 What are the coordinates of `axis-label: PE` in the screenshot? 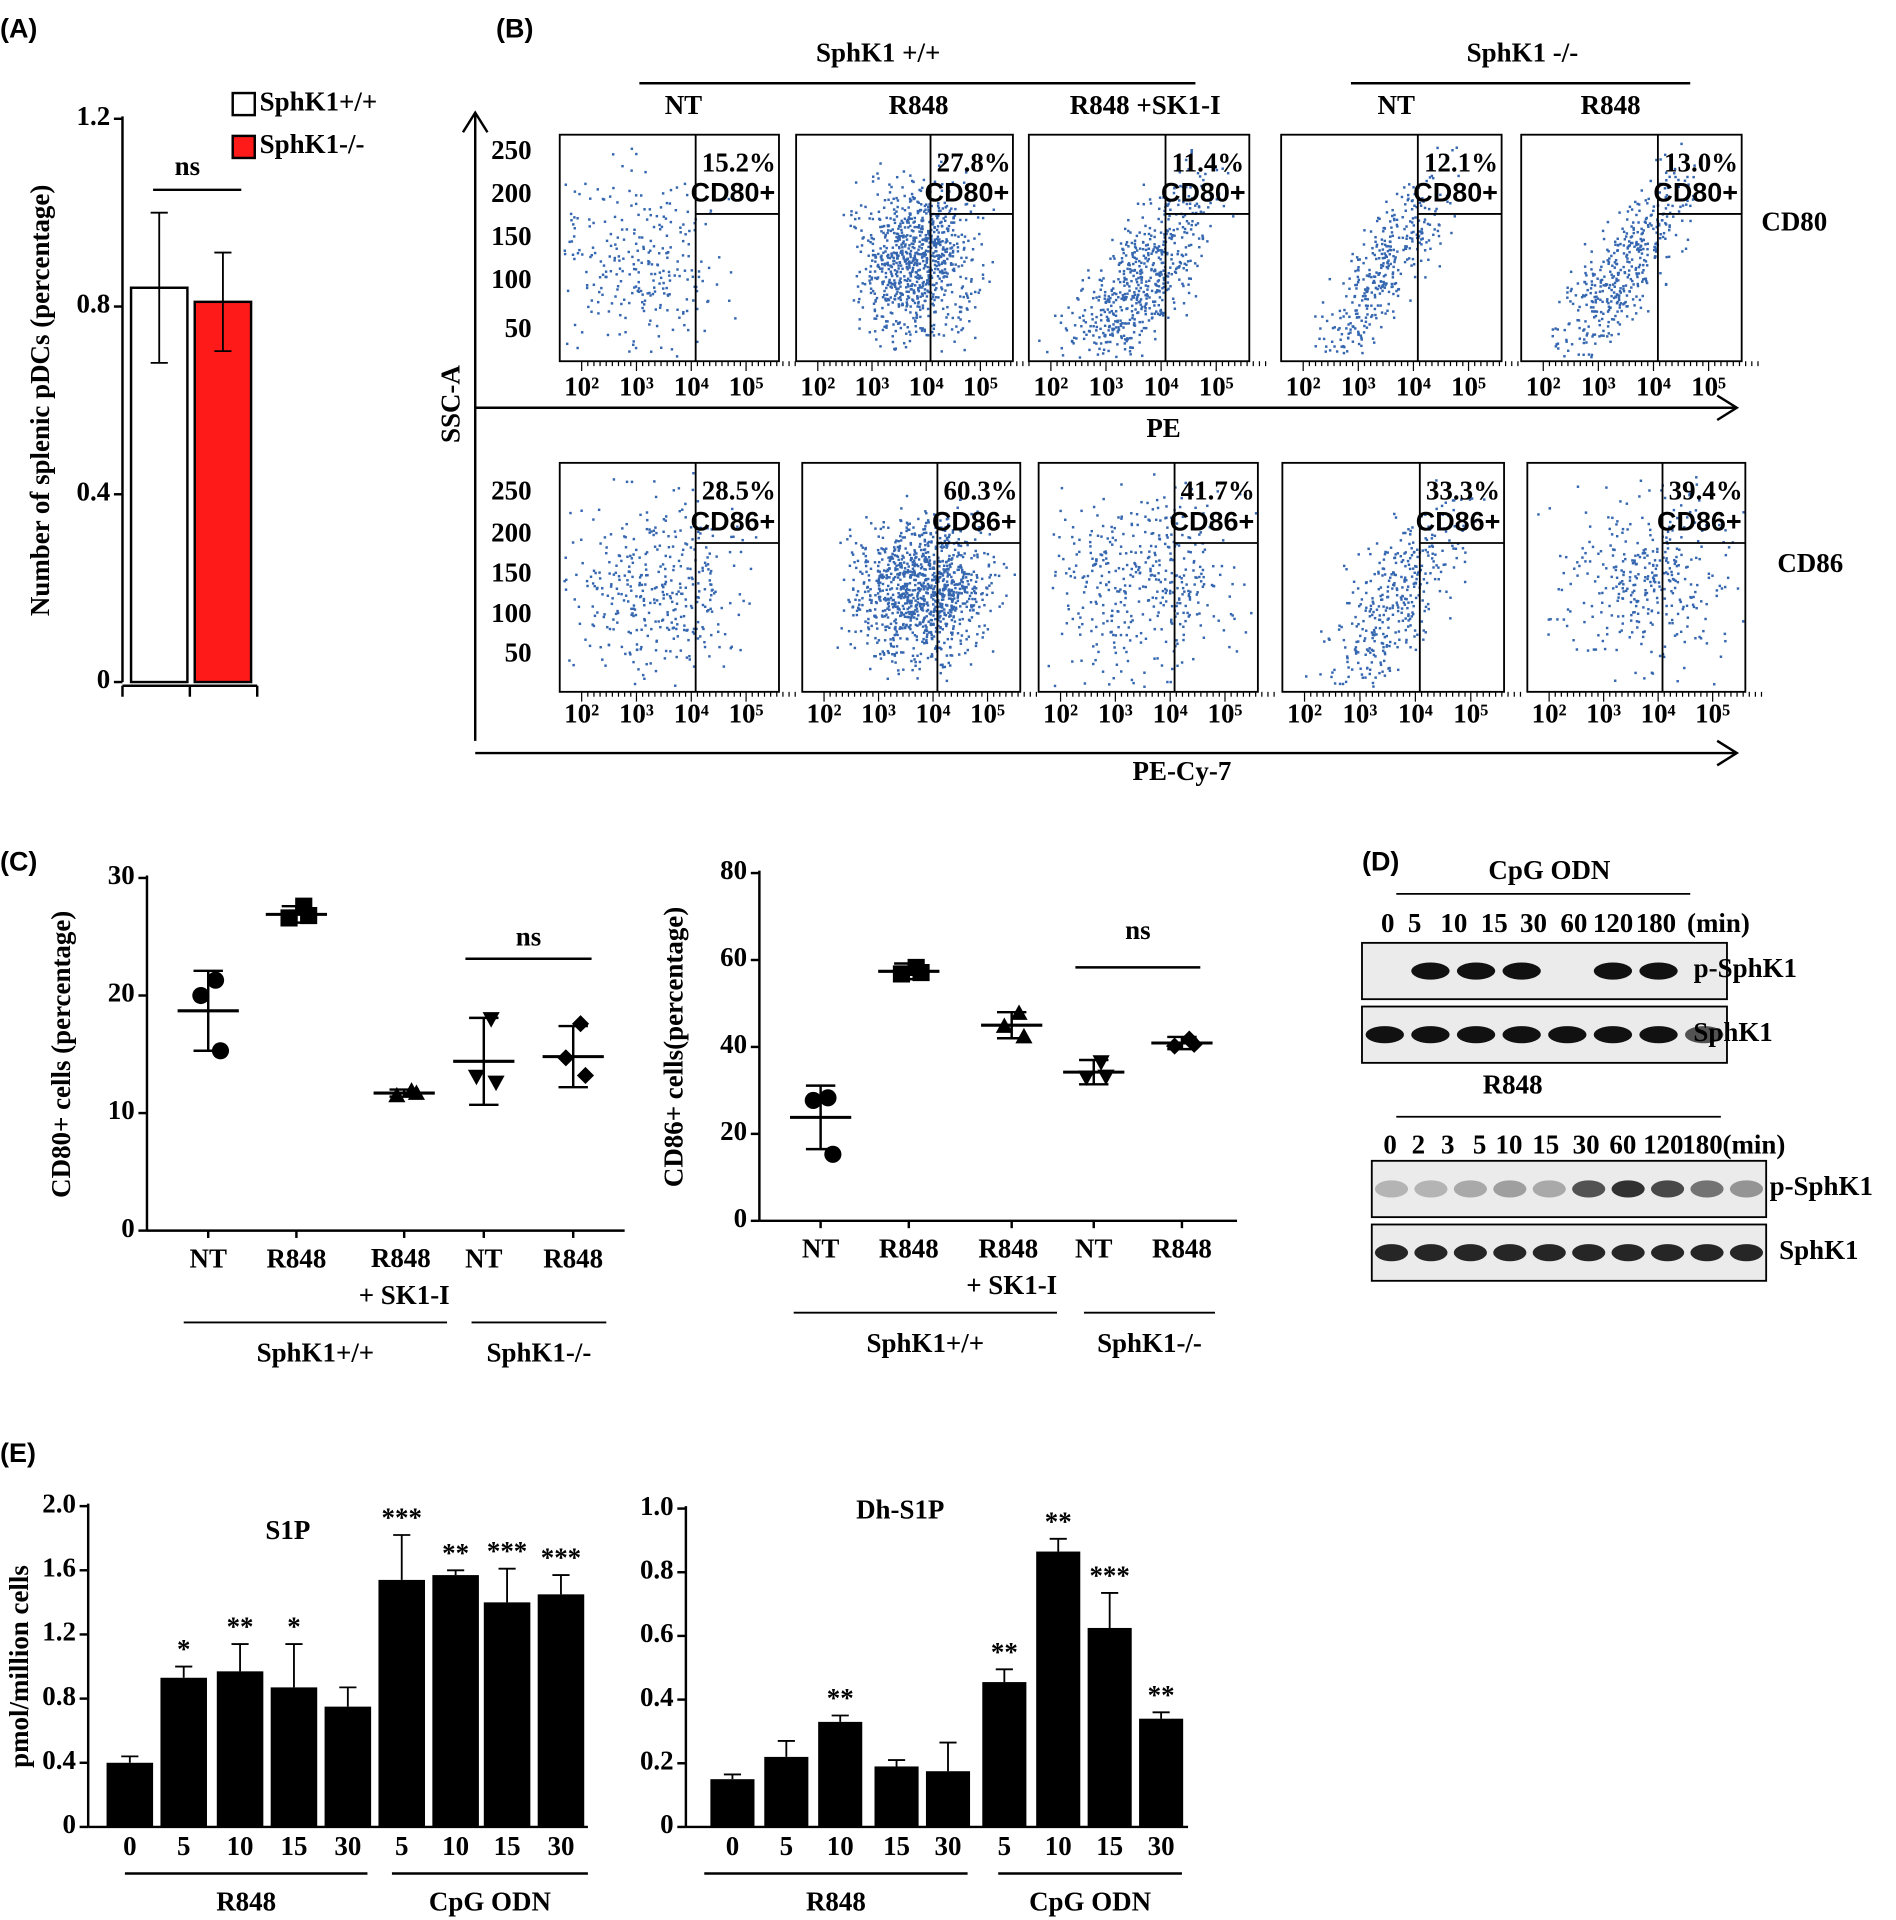 It's located at (1163, 428).